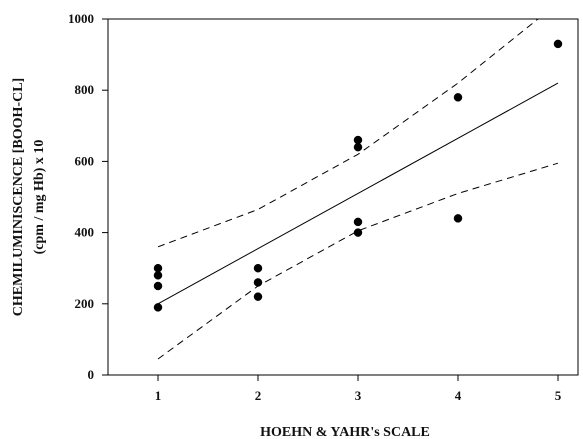 Image resolution: width=583 pixels, height=439 pixels. What do you see at coordinates (18, 197) in the screenshot?
I see `y-axis-label-line-1: CHEMILUMINISCENCE [BOOH-CL]` at bounding box center [18, 197].